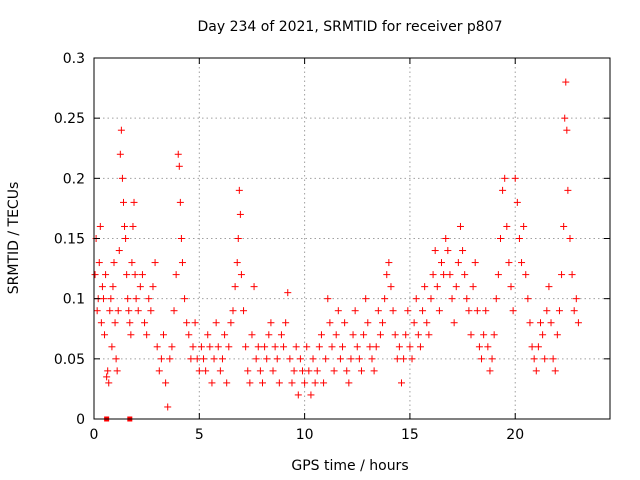 This screenshot has width=640, height=480. Describe the element at coordinates (69, 119) in the screenshot. I see `y-tick-label: 0.25` at that location.